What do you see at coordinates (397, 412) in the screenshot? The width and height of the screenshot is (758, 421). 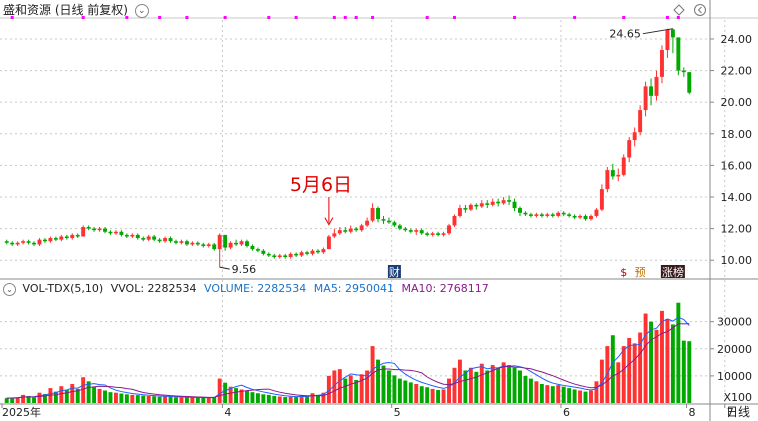 I see `date-tick-label: 5` at bounding box center [397, 412].